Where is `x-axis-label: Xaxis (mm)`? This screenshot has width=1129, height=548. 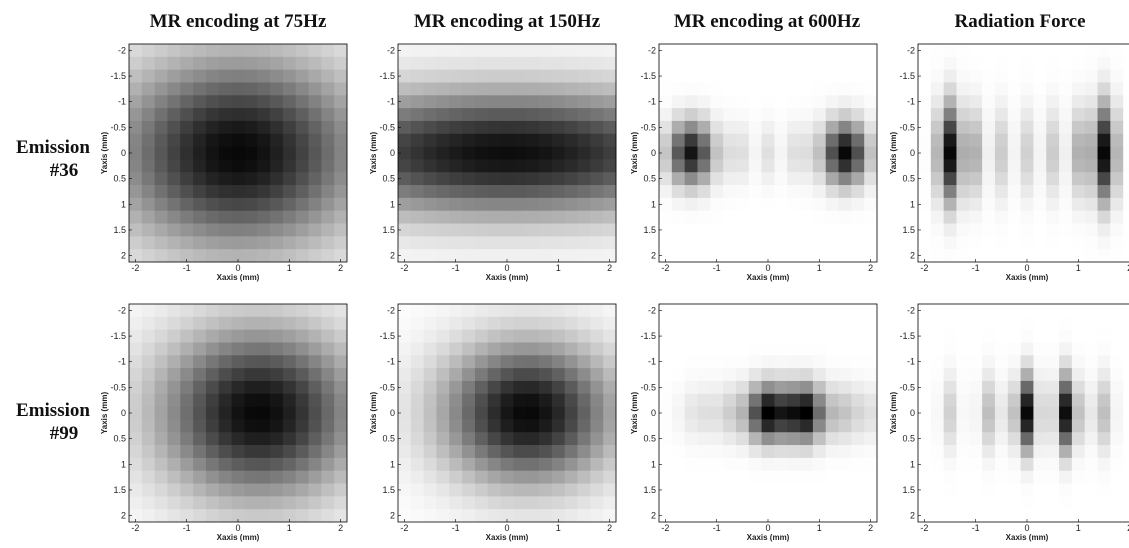 x-axis-label: Xaxis (mm) is located at coordinates (768, 277).